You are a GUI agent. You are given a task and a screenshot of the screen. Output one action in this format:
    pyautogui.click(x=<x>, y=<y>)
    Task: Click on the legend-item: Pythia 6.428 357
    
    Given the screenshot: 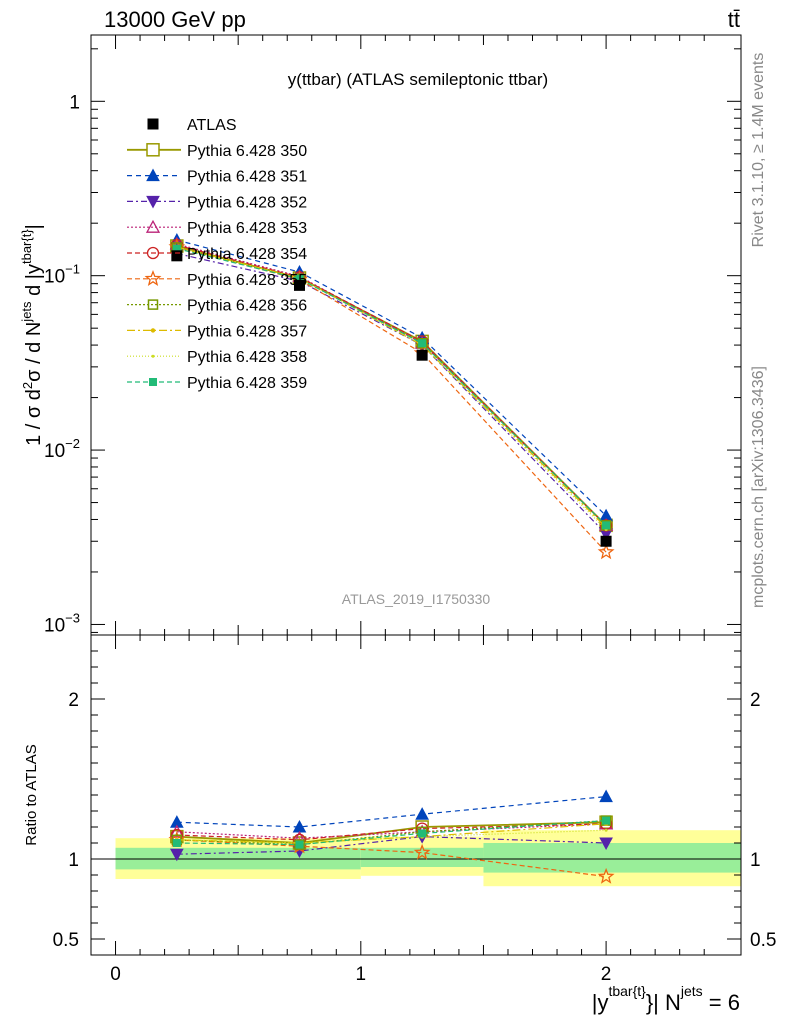 What is the action you would take?
    pyautogui.click(x=217, y=331)
    